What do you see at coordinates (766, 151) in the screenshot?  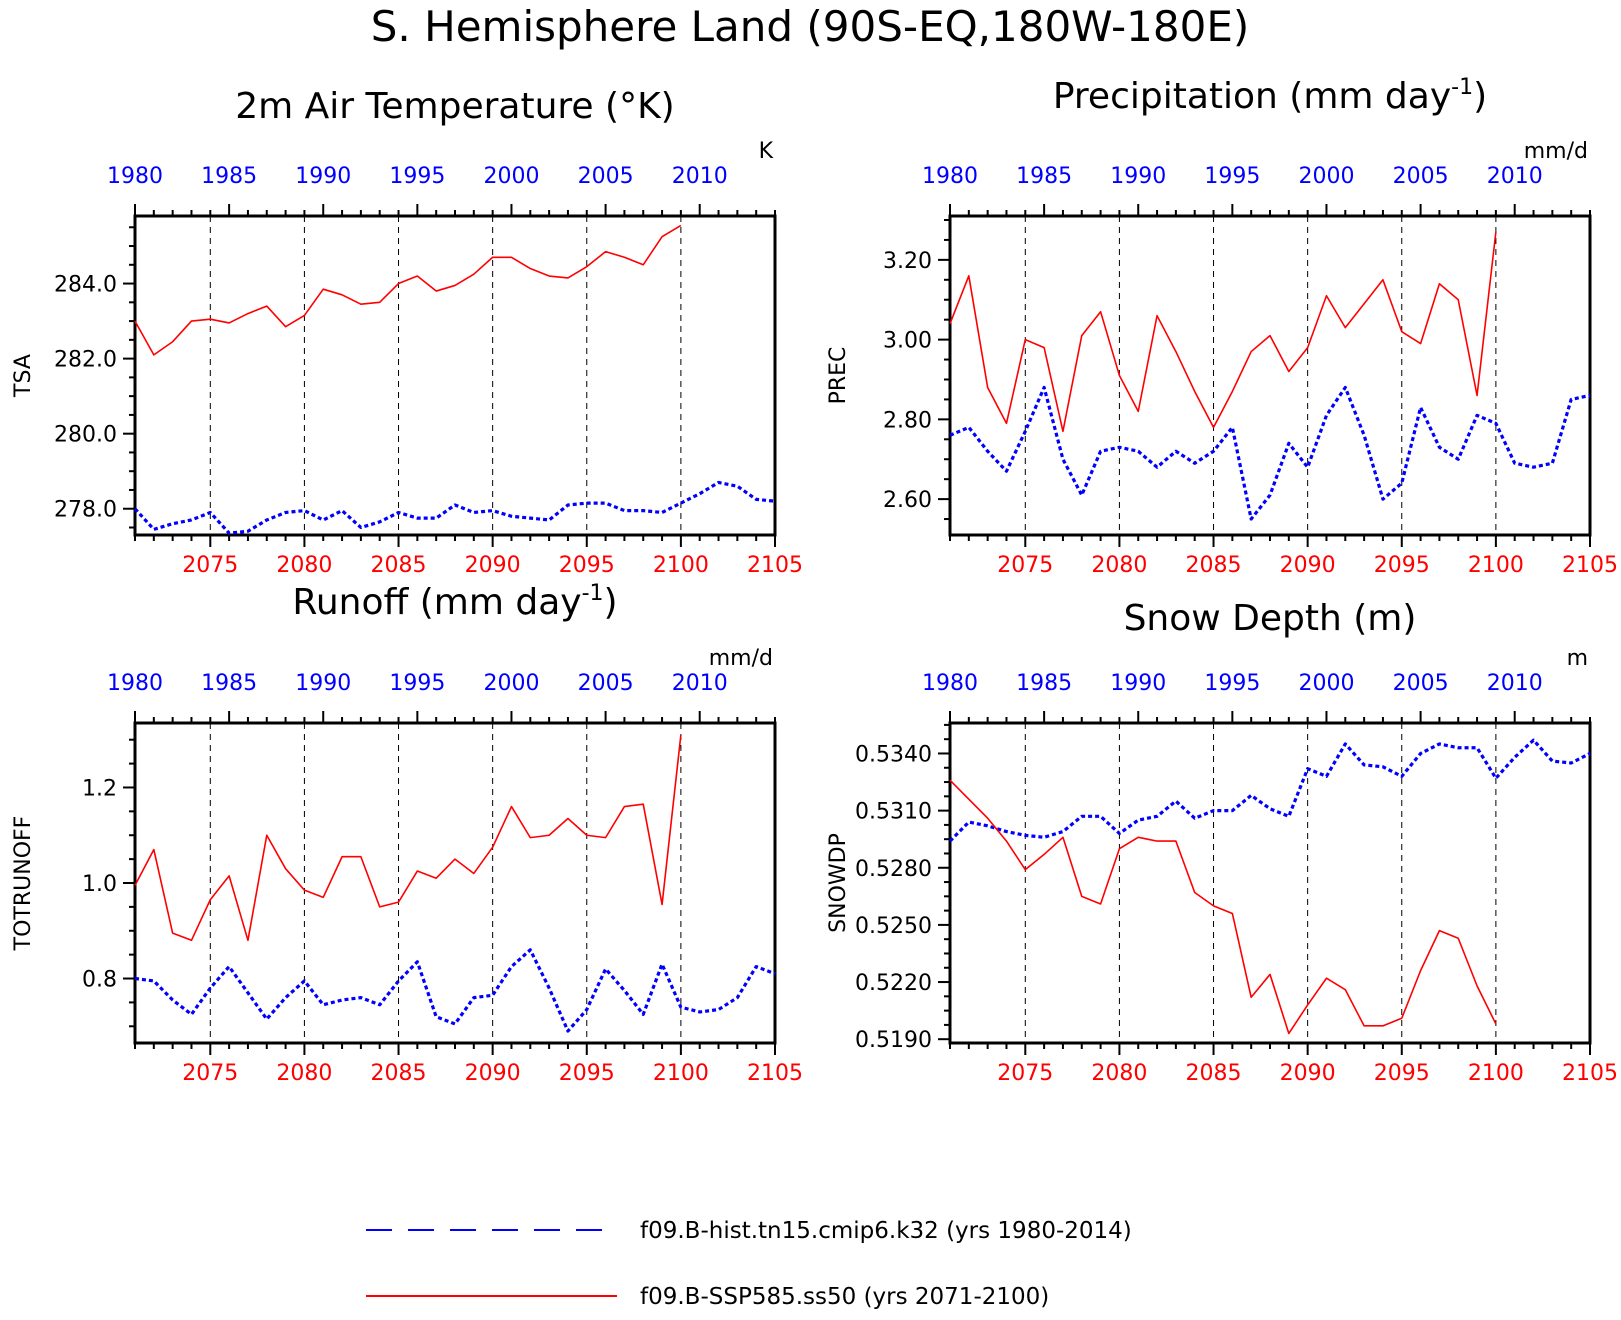 I see `units-label: K` at bounding box center [766, 151].